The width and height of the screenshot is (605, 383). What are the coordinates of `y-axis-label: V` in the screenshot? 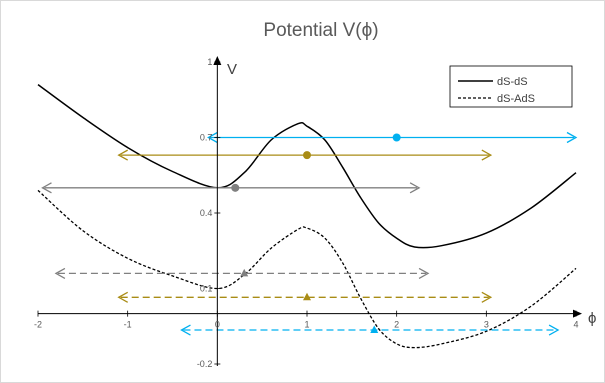 It's located at (232, 69).